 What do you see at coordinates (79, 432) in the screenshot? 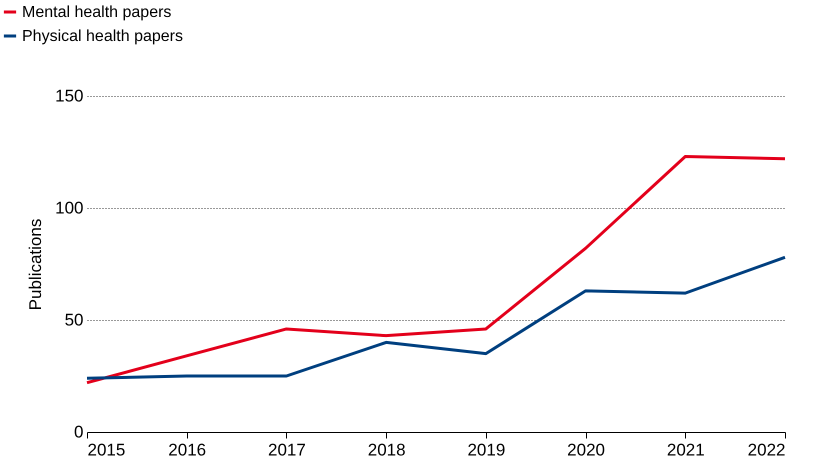
I see `y-tick-label: 0` at bounding box center [79, 432].